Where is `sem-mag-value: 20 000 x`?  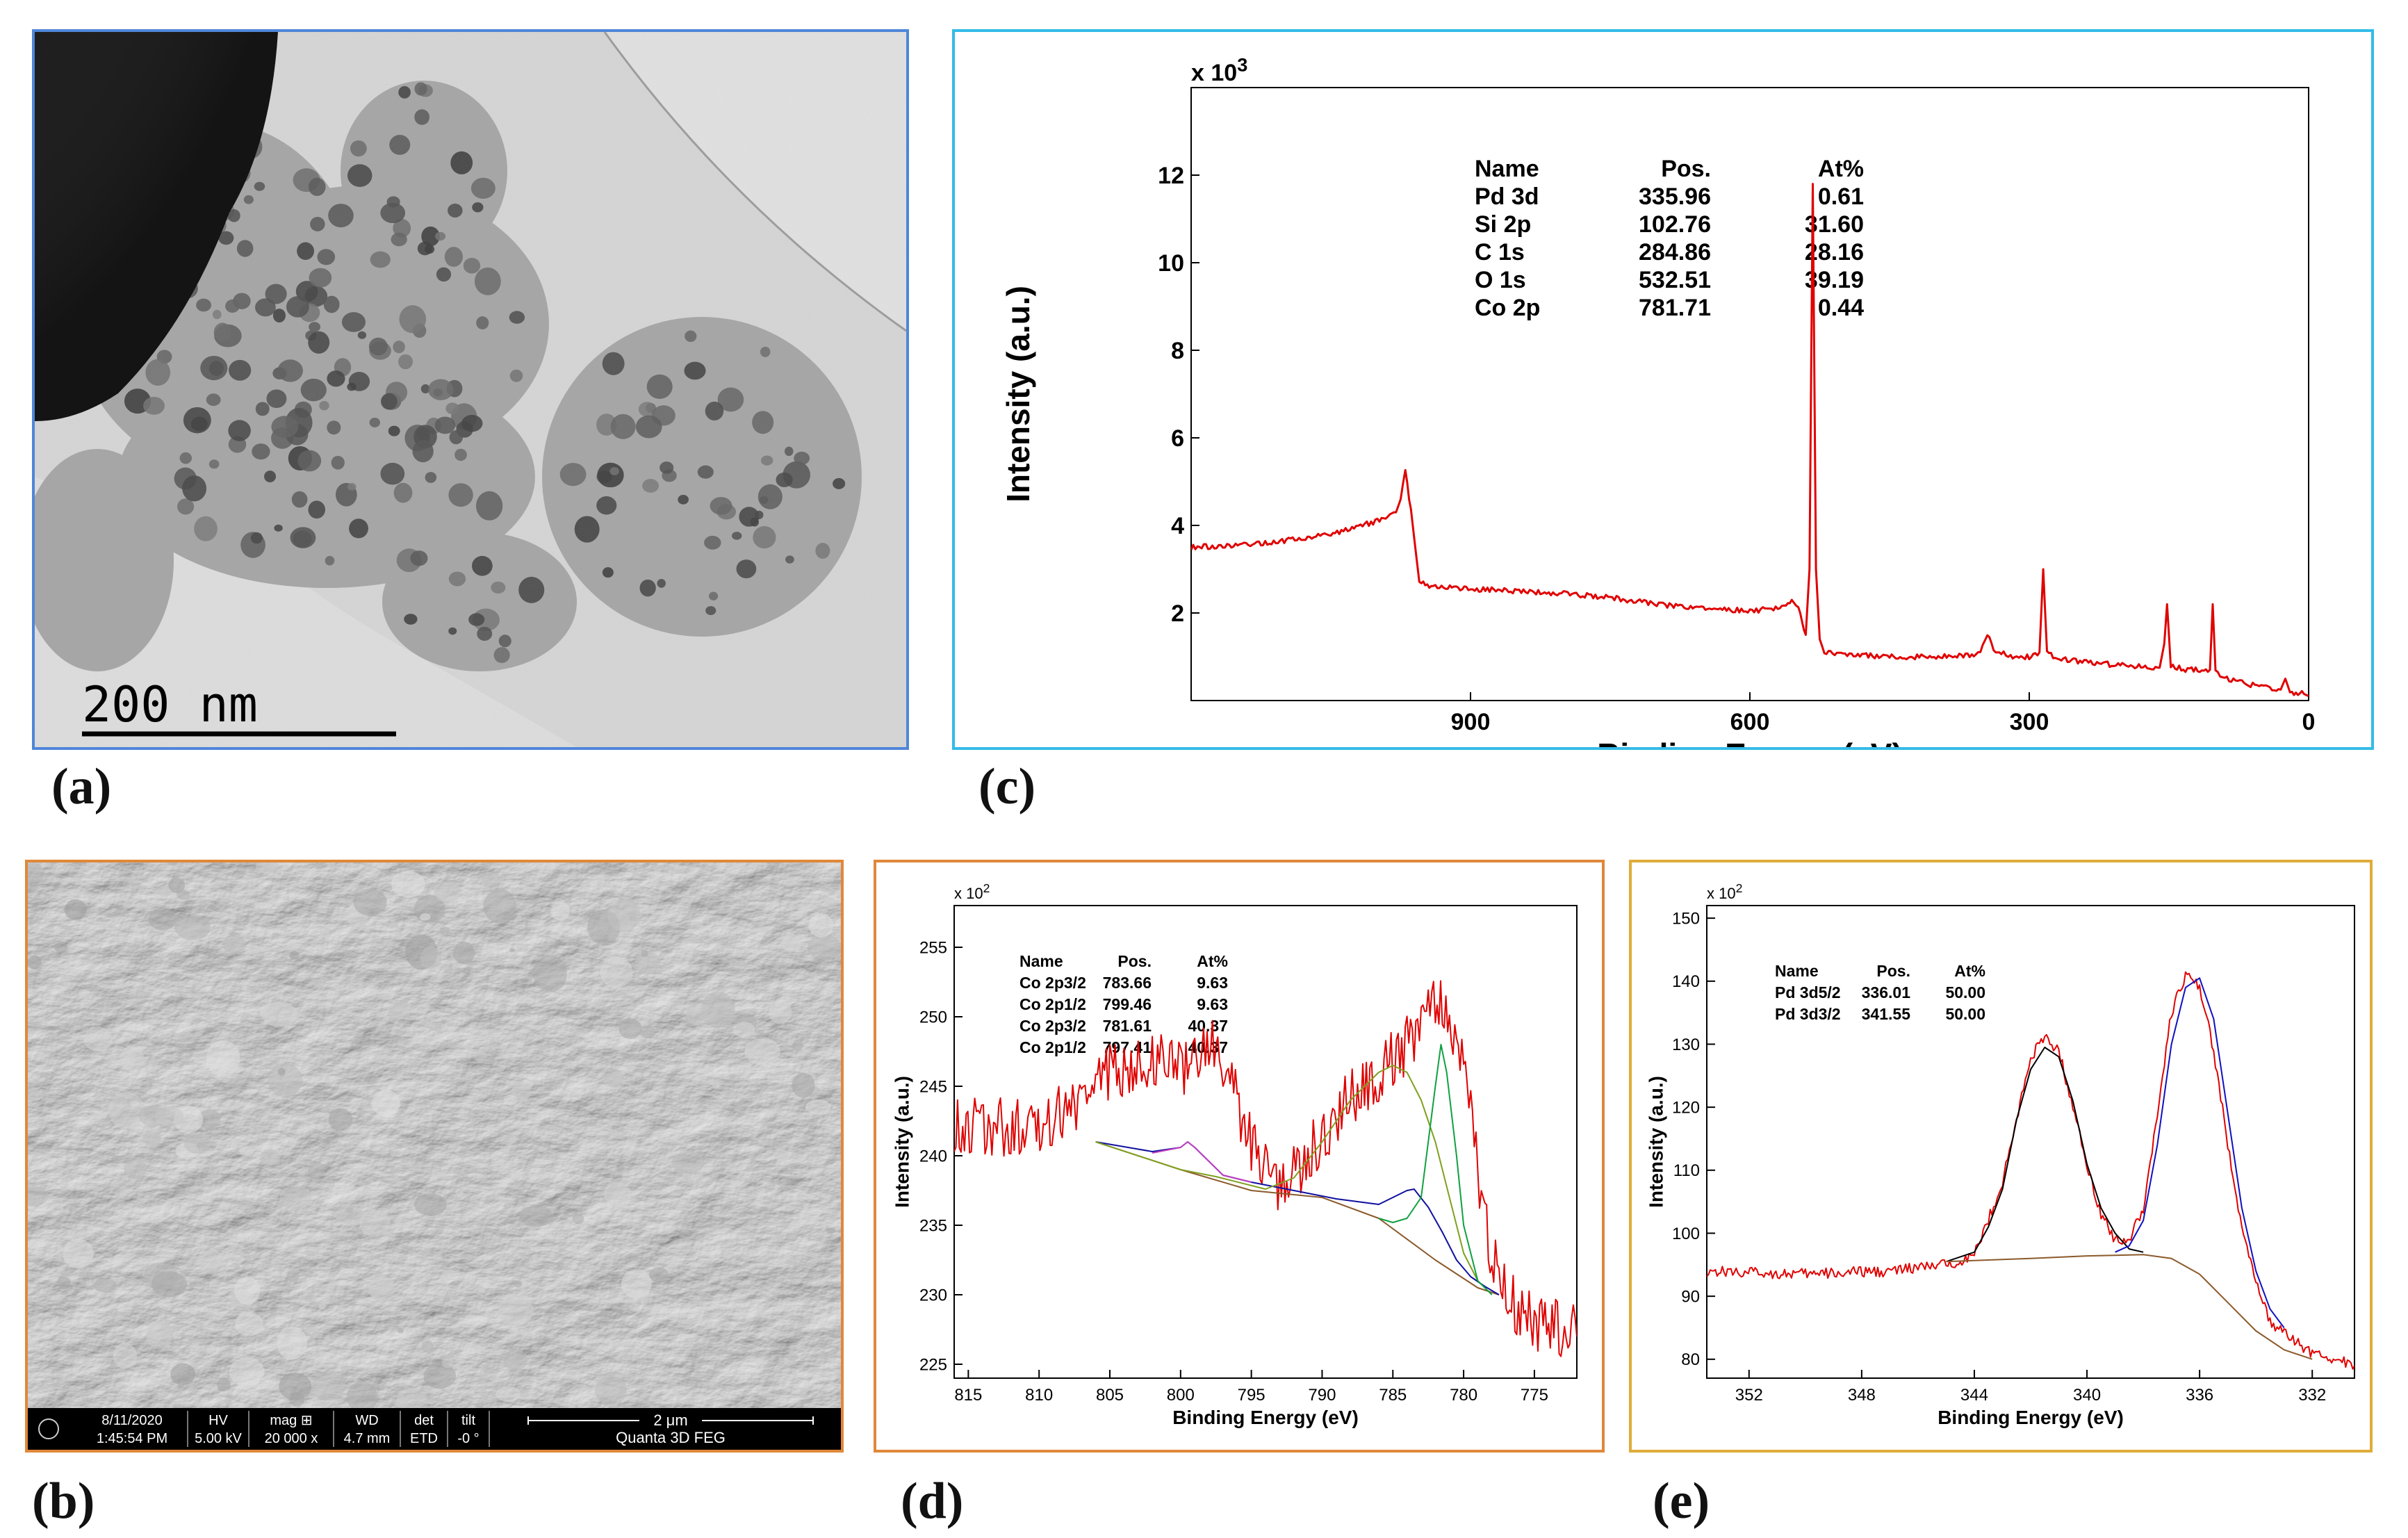
sem-mag-value: 20 000 x is located at coordinates (291, 1438).